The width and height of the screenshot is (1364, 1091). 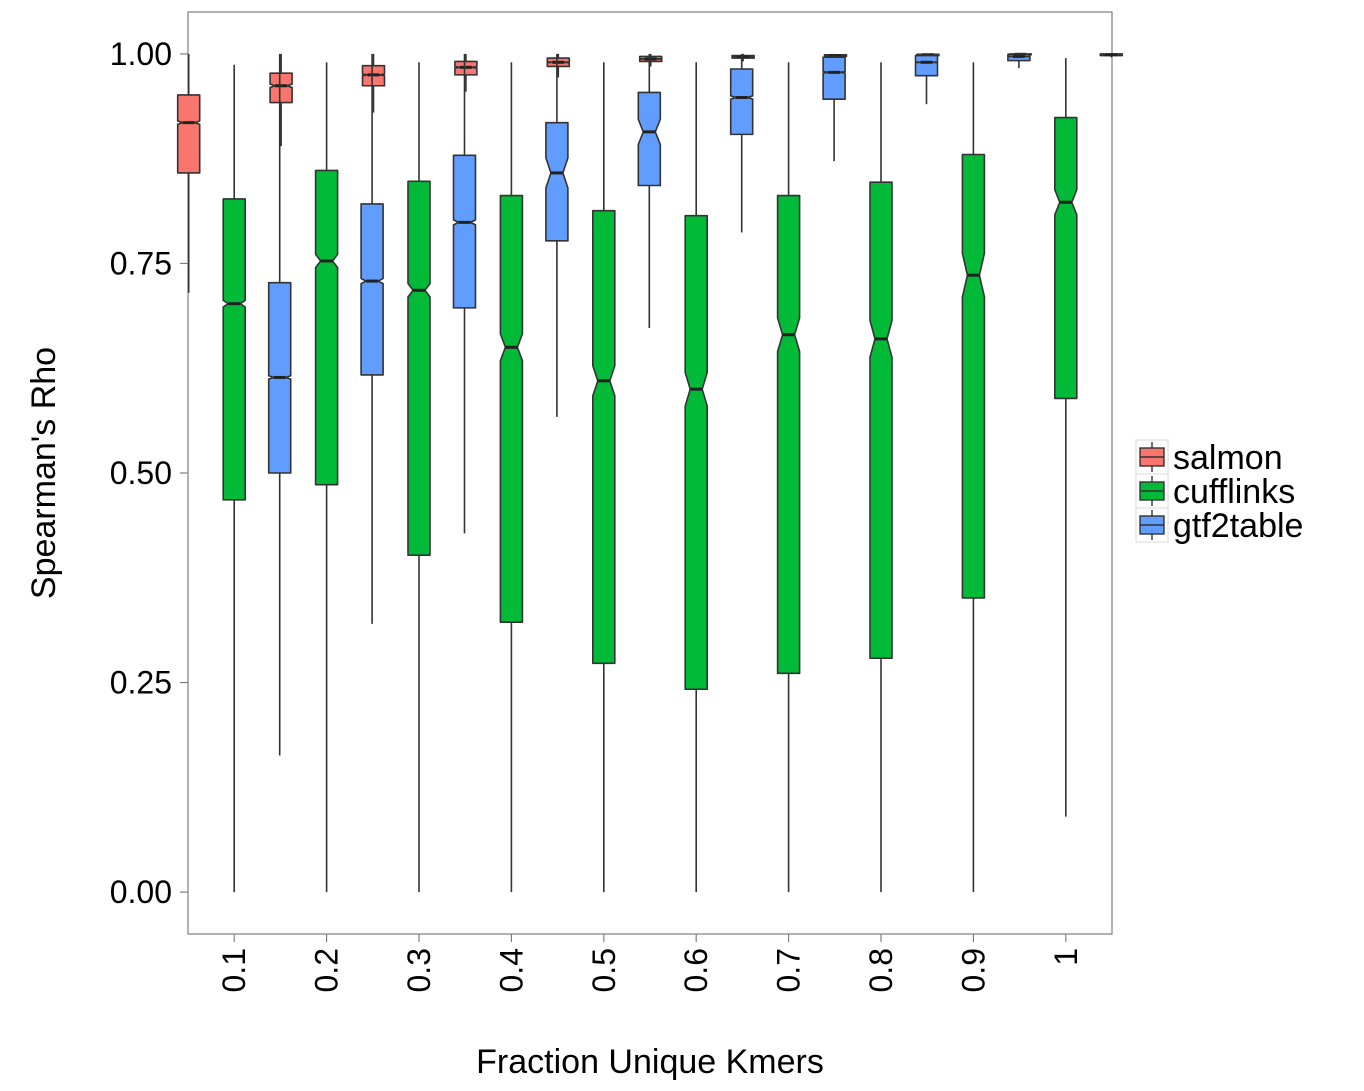 What do you see at coordinates (696, 970) in the screenshot?
I see `x-tick-label: 0.6` at bounding box center [696, 970].